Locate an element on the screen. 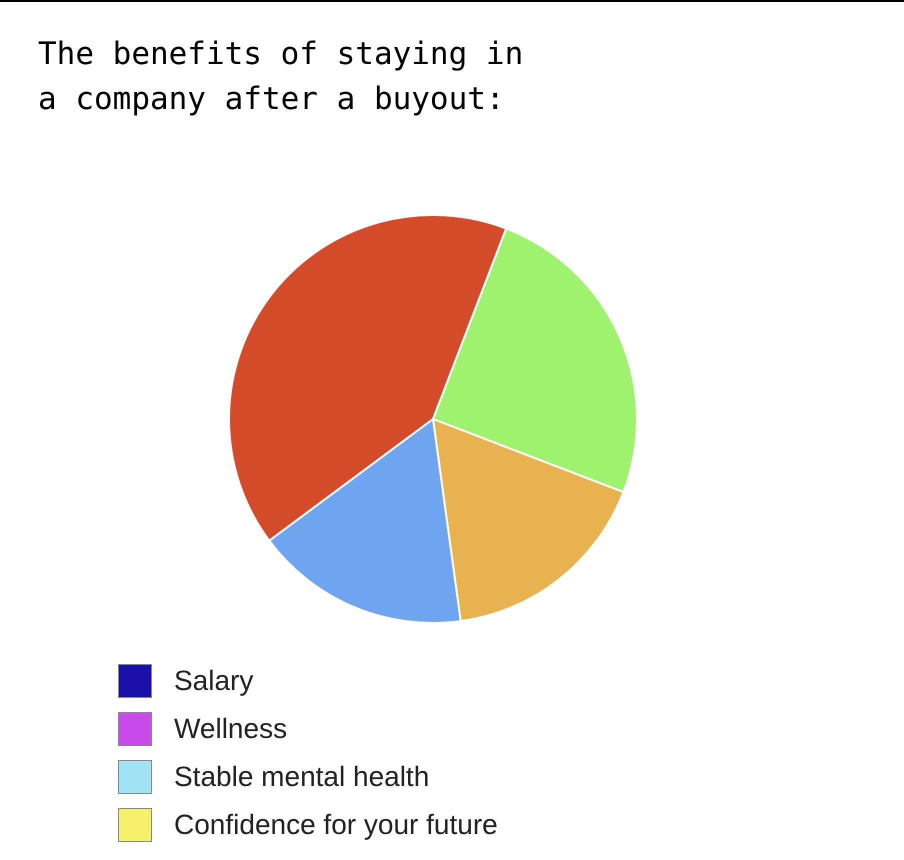 Image resolution: width=904 pixels, height=860 pixels. text: Wellness is located at coordinates (231, 729).